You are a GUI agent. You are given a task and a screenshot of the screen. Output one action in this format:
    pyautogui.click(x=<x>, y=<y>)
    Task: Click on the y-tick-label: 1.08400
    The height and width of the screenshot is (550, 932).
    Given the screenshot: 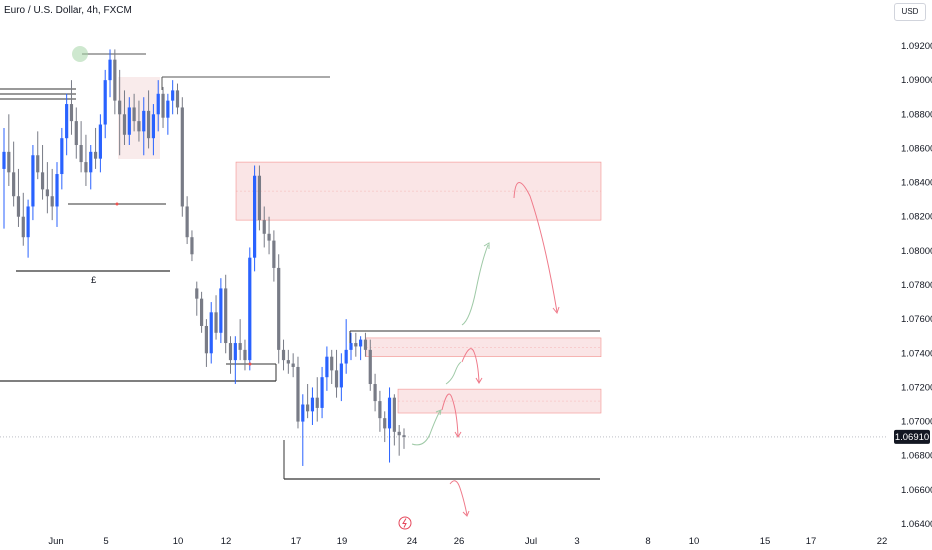 What is the action you would take?
    pyautogui.click(x=916, y=183)
    